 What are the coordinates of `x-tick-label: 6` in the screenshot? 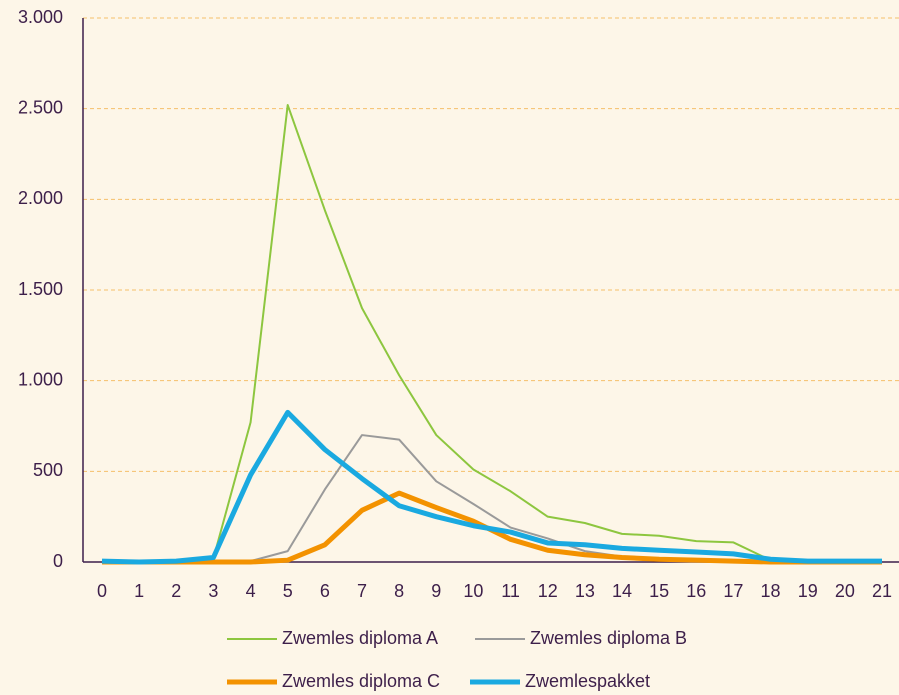 It's located at (325, 591).